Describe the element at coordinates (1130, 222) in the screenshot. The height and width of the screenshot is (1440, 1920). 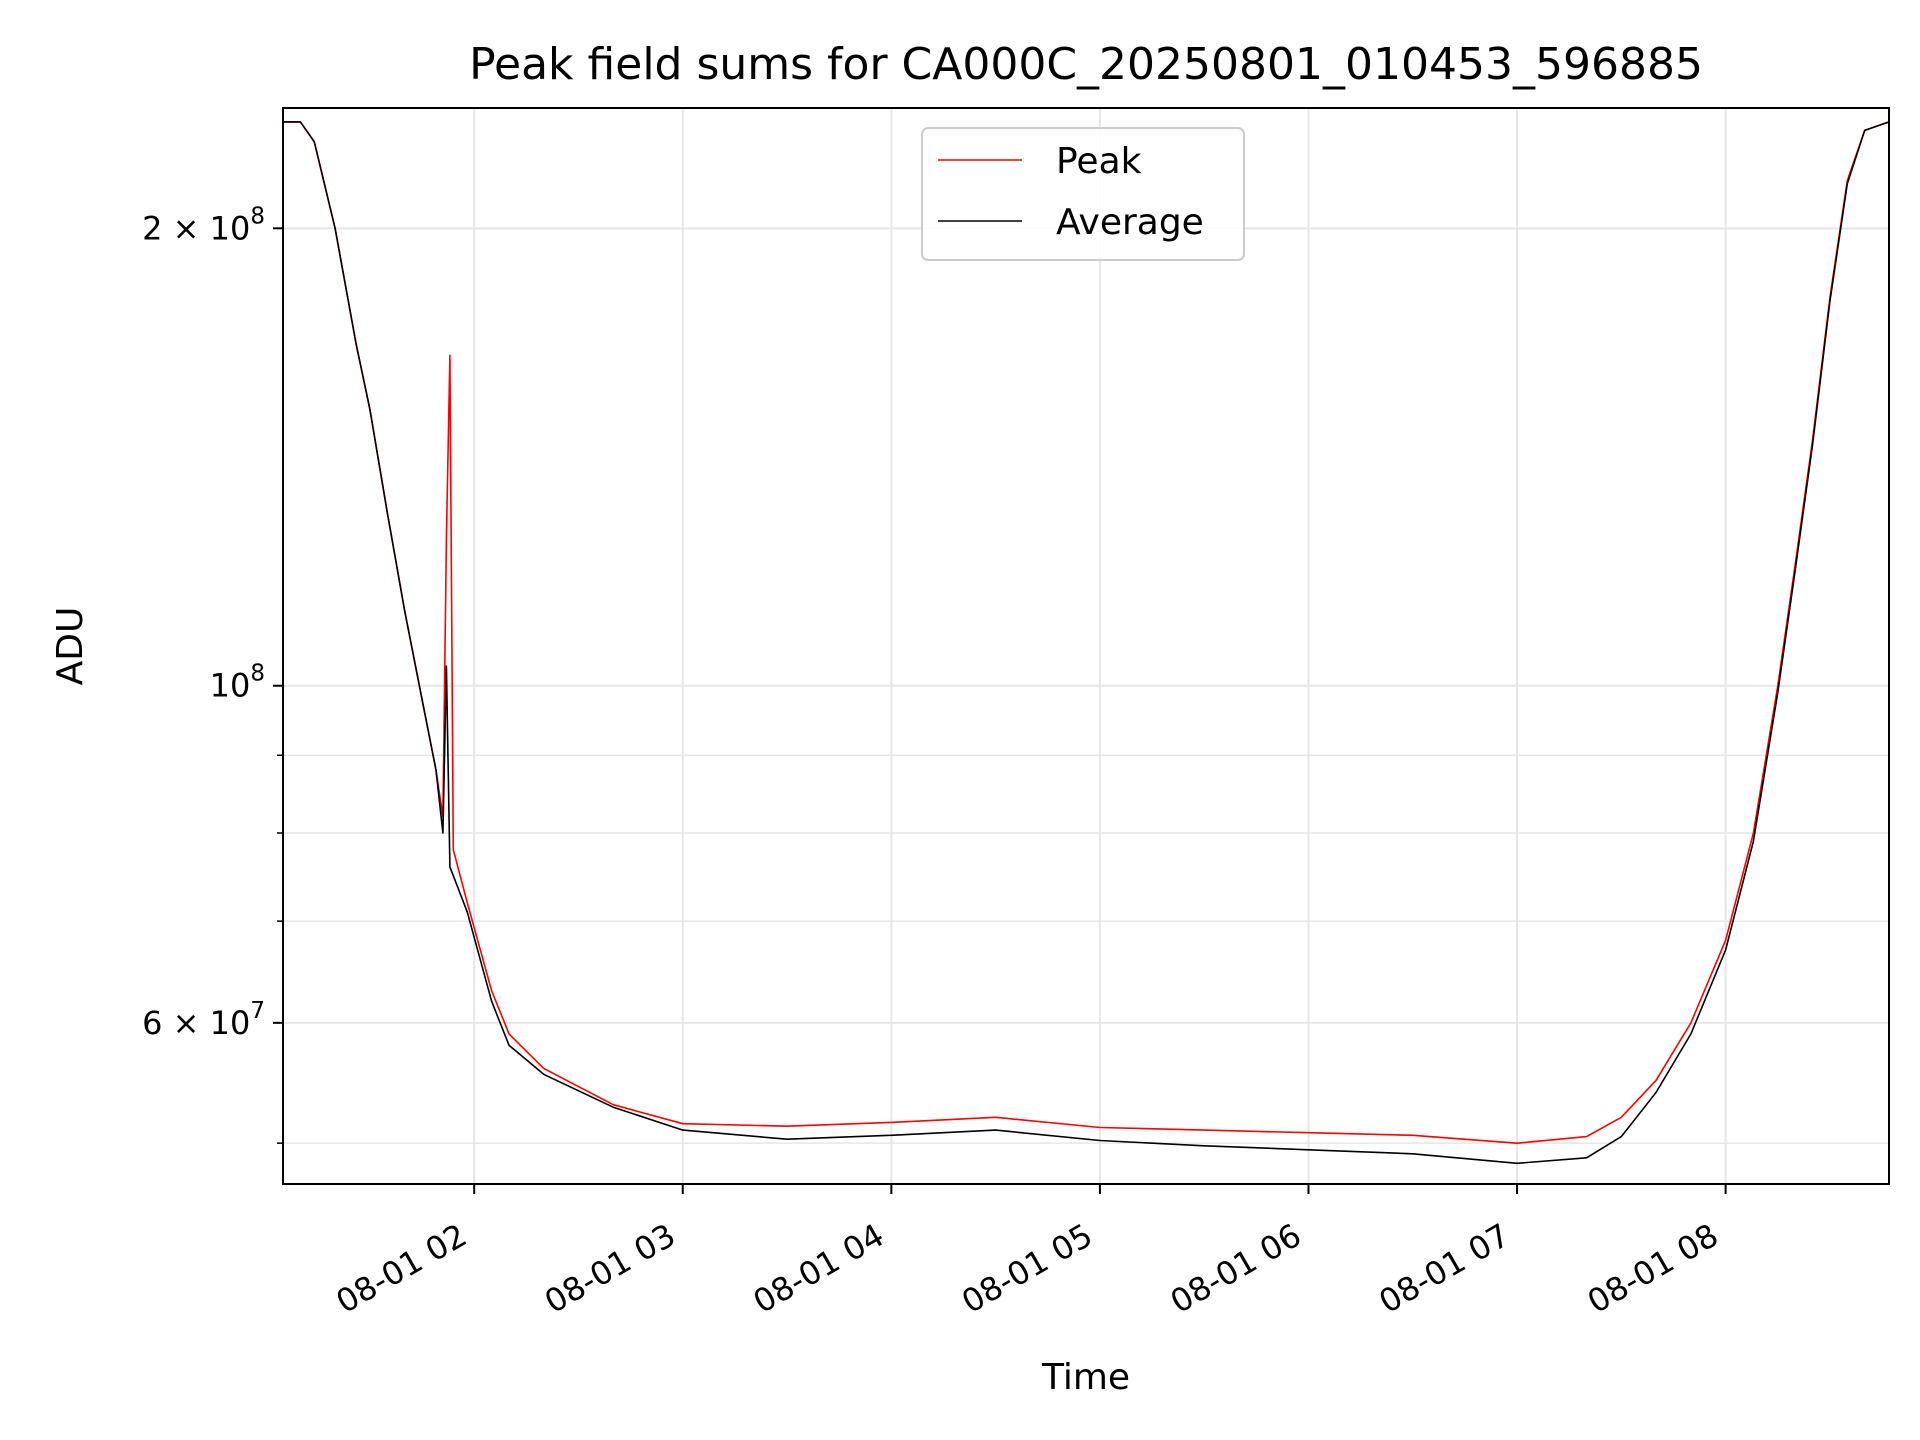
I see `legend-label-average: Average` at that location.